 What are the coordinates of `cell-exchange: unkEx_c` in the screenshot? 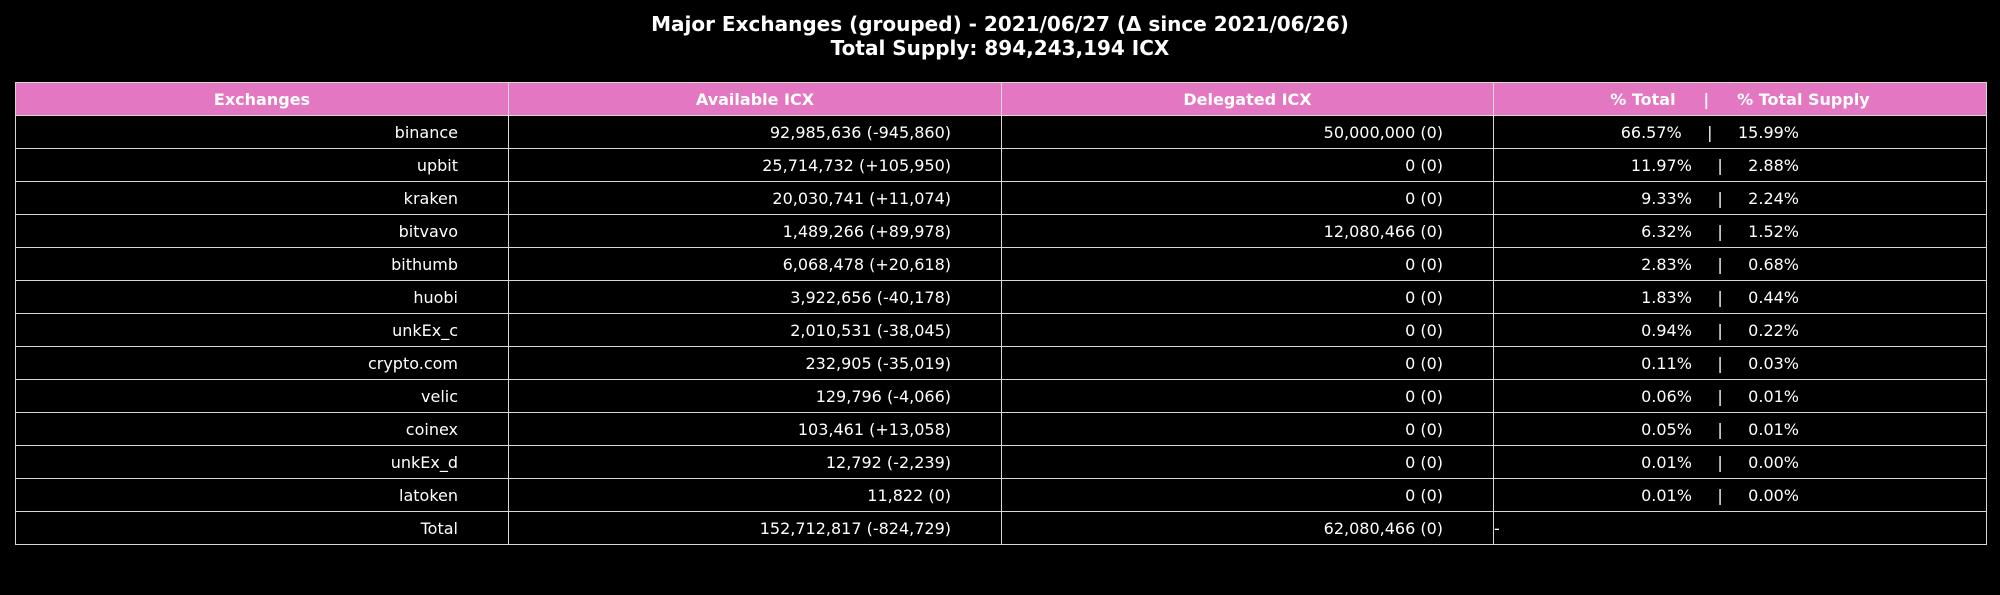 It's located at (262, 330).